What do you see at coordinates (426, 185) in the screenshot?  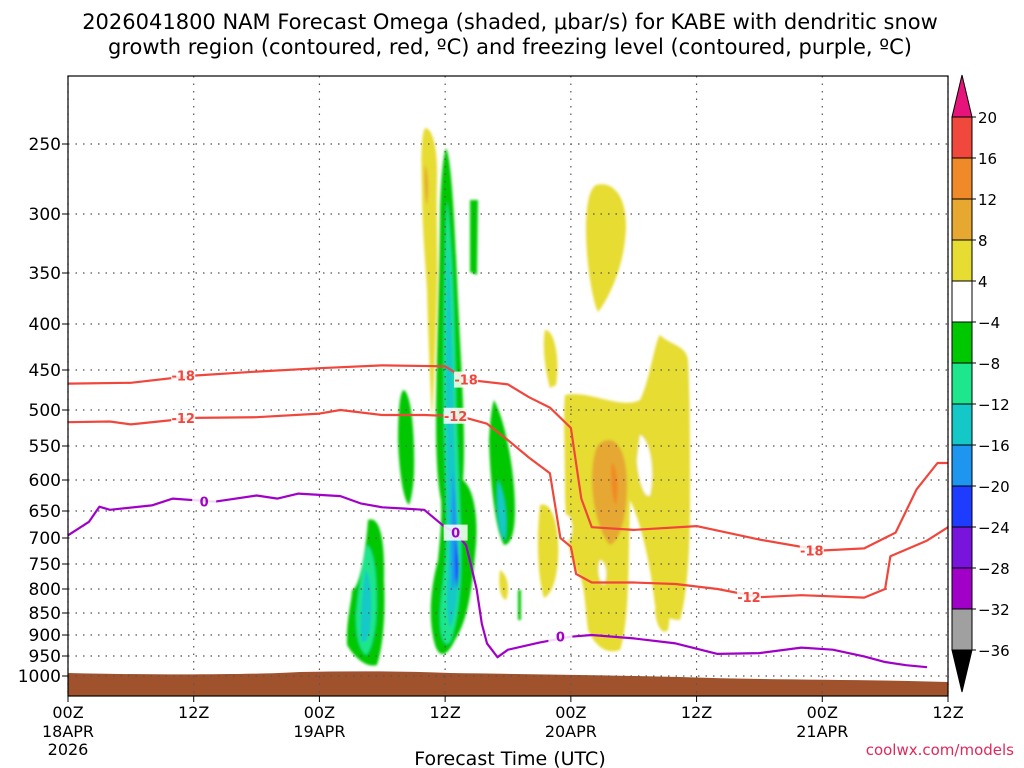 I see `omega-shade-orange-upper-core` at bounding box center [426, 185].